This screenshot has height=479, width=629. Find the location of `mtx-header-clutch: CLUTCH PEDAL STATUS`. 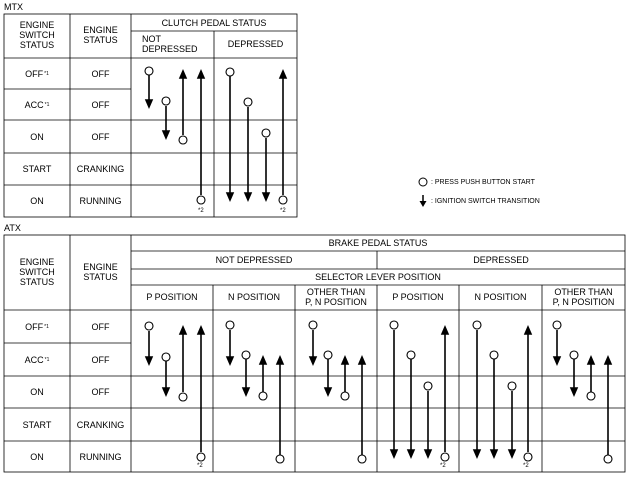

mtx-header-clutch: CLUTCH PEDAL STATUS is located at coordinates (214, 22).